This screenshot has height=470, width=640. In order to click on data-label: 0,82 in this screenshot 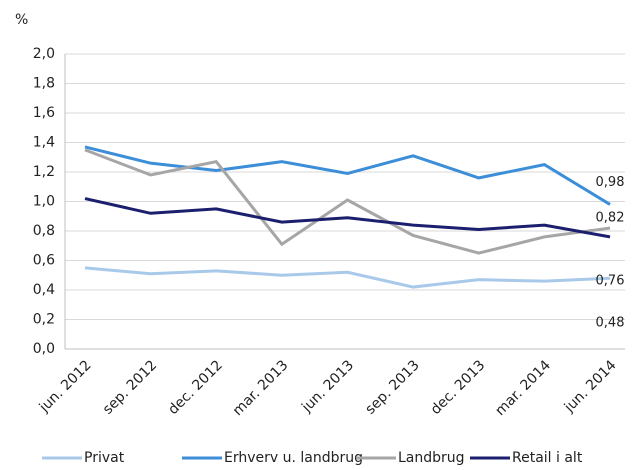, I will do `click(610, 218)`.